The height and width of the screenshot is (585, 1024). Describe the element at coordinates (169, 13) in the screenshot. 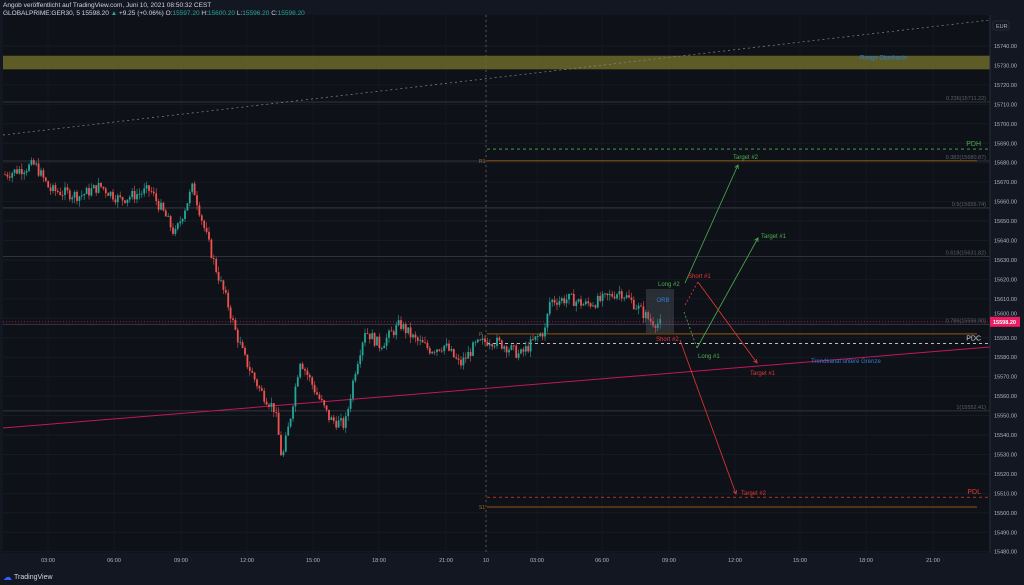

I see `open-label: O:` at that location.